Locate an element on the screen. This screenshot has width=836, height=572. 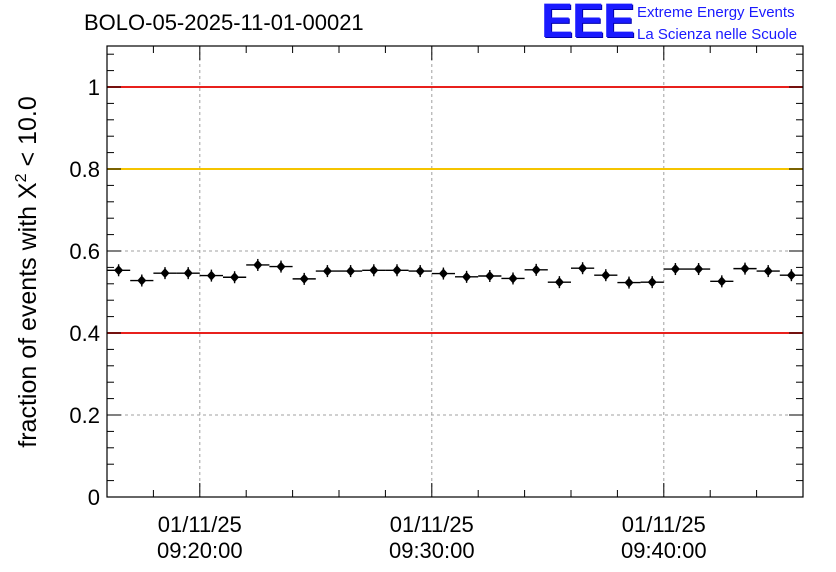
y-tick-label: 0.6 is located at coordinates (84, 251).